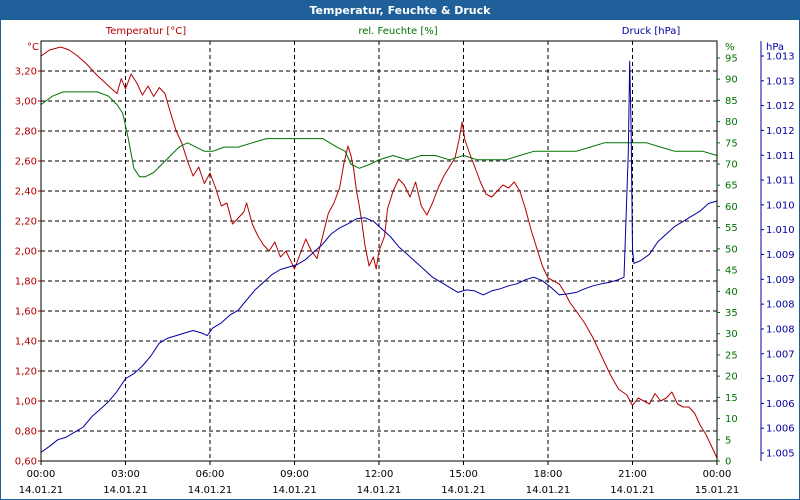 This screenshot has height=500, width=800. What do you see at coordinates (731, 249) in the screenshot?
I see `humidity-tick-label: 50` at bounding box center [731, 249].